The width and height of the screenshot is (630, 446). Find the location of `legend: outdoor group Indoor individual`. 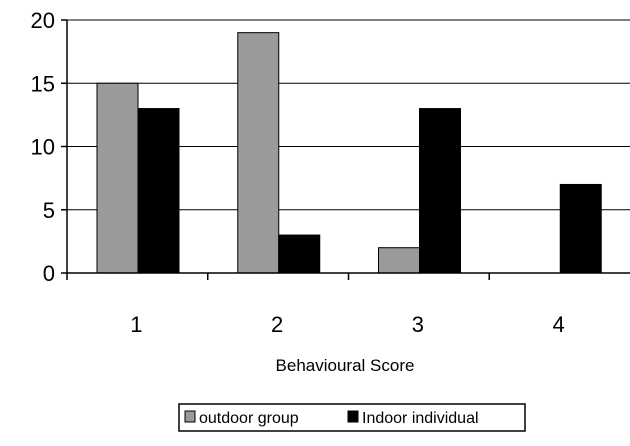

legend: outdoor group Indoor individual is located at coordinates (352, 417).